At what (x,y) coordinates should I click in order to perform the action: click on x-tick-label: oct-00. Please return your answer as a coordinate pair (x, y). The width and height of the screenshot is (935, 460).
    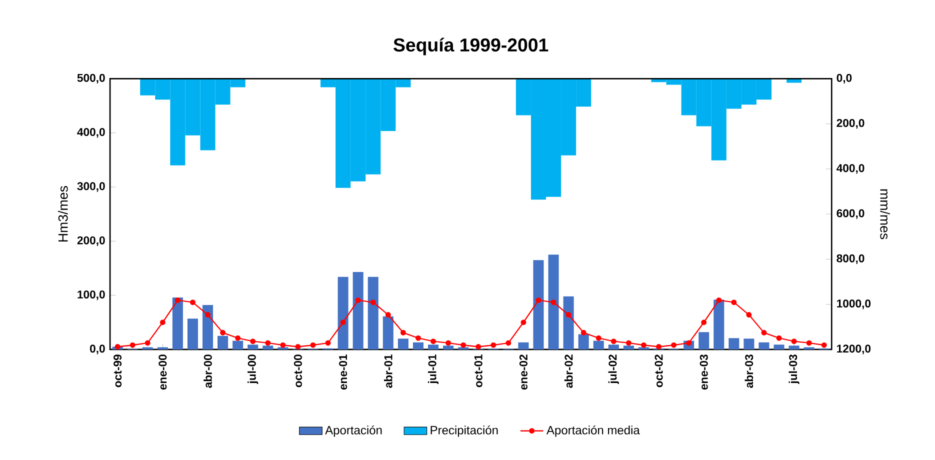
    Looking at the image, I should click on (298, 371).